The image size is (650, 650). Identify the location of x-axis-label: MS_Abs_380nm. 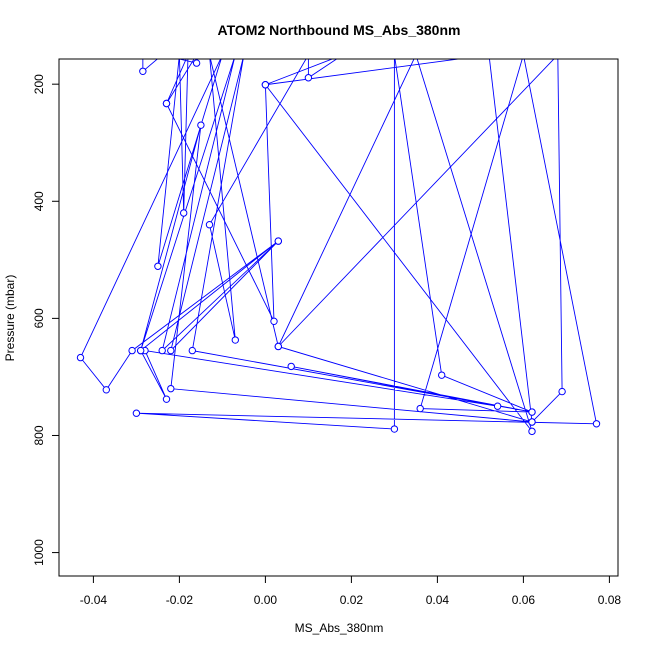
(339, 628).